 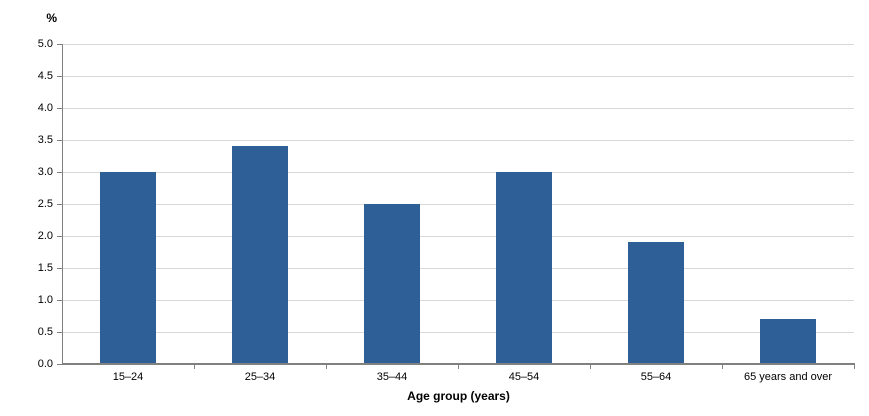 What do you see at coordinates (45, 140) in the screenshot?
I see `y-axis-tick-label: 3.5` at bounding box center [45, 140].